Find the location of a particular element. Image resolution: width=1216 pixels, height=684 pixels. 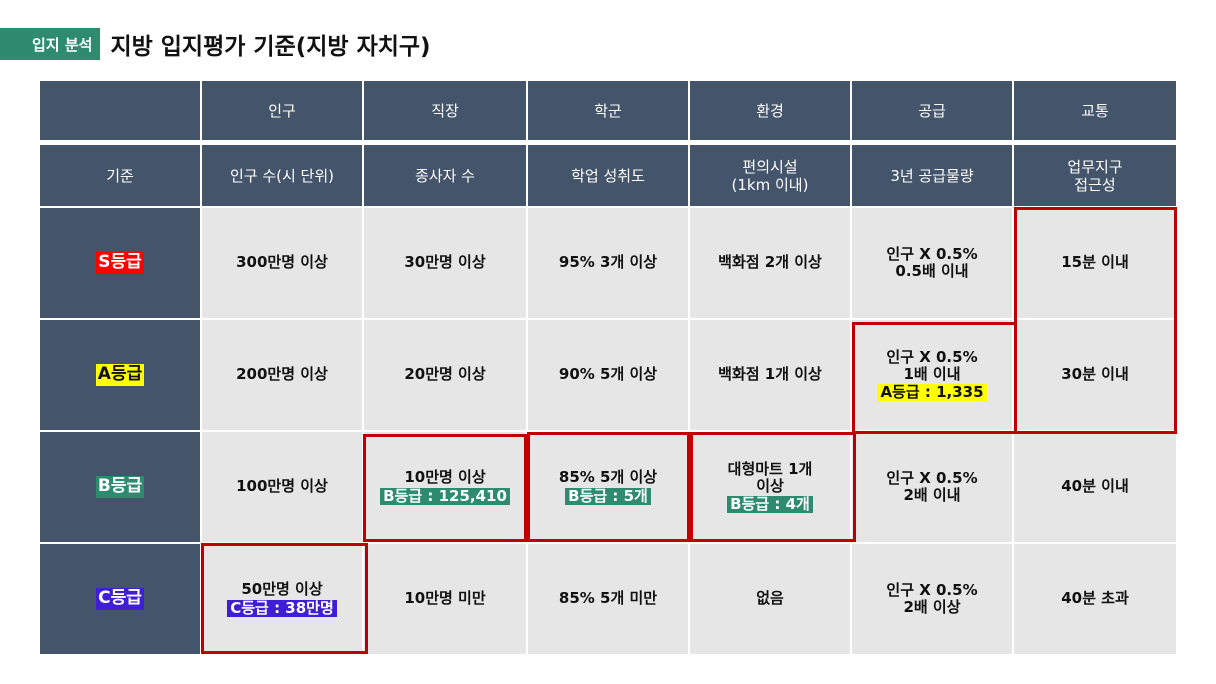

header-workplace: 직장 is located at coordinates (446, 113).